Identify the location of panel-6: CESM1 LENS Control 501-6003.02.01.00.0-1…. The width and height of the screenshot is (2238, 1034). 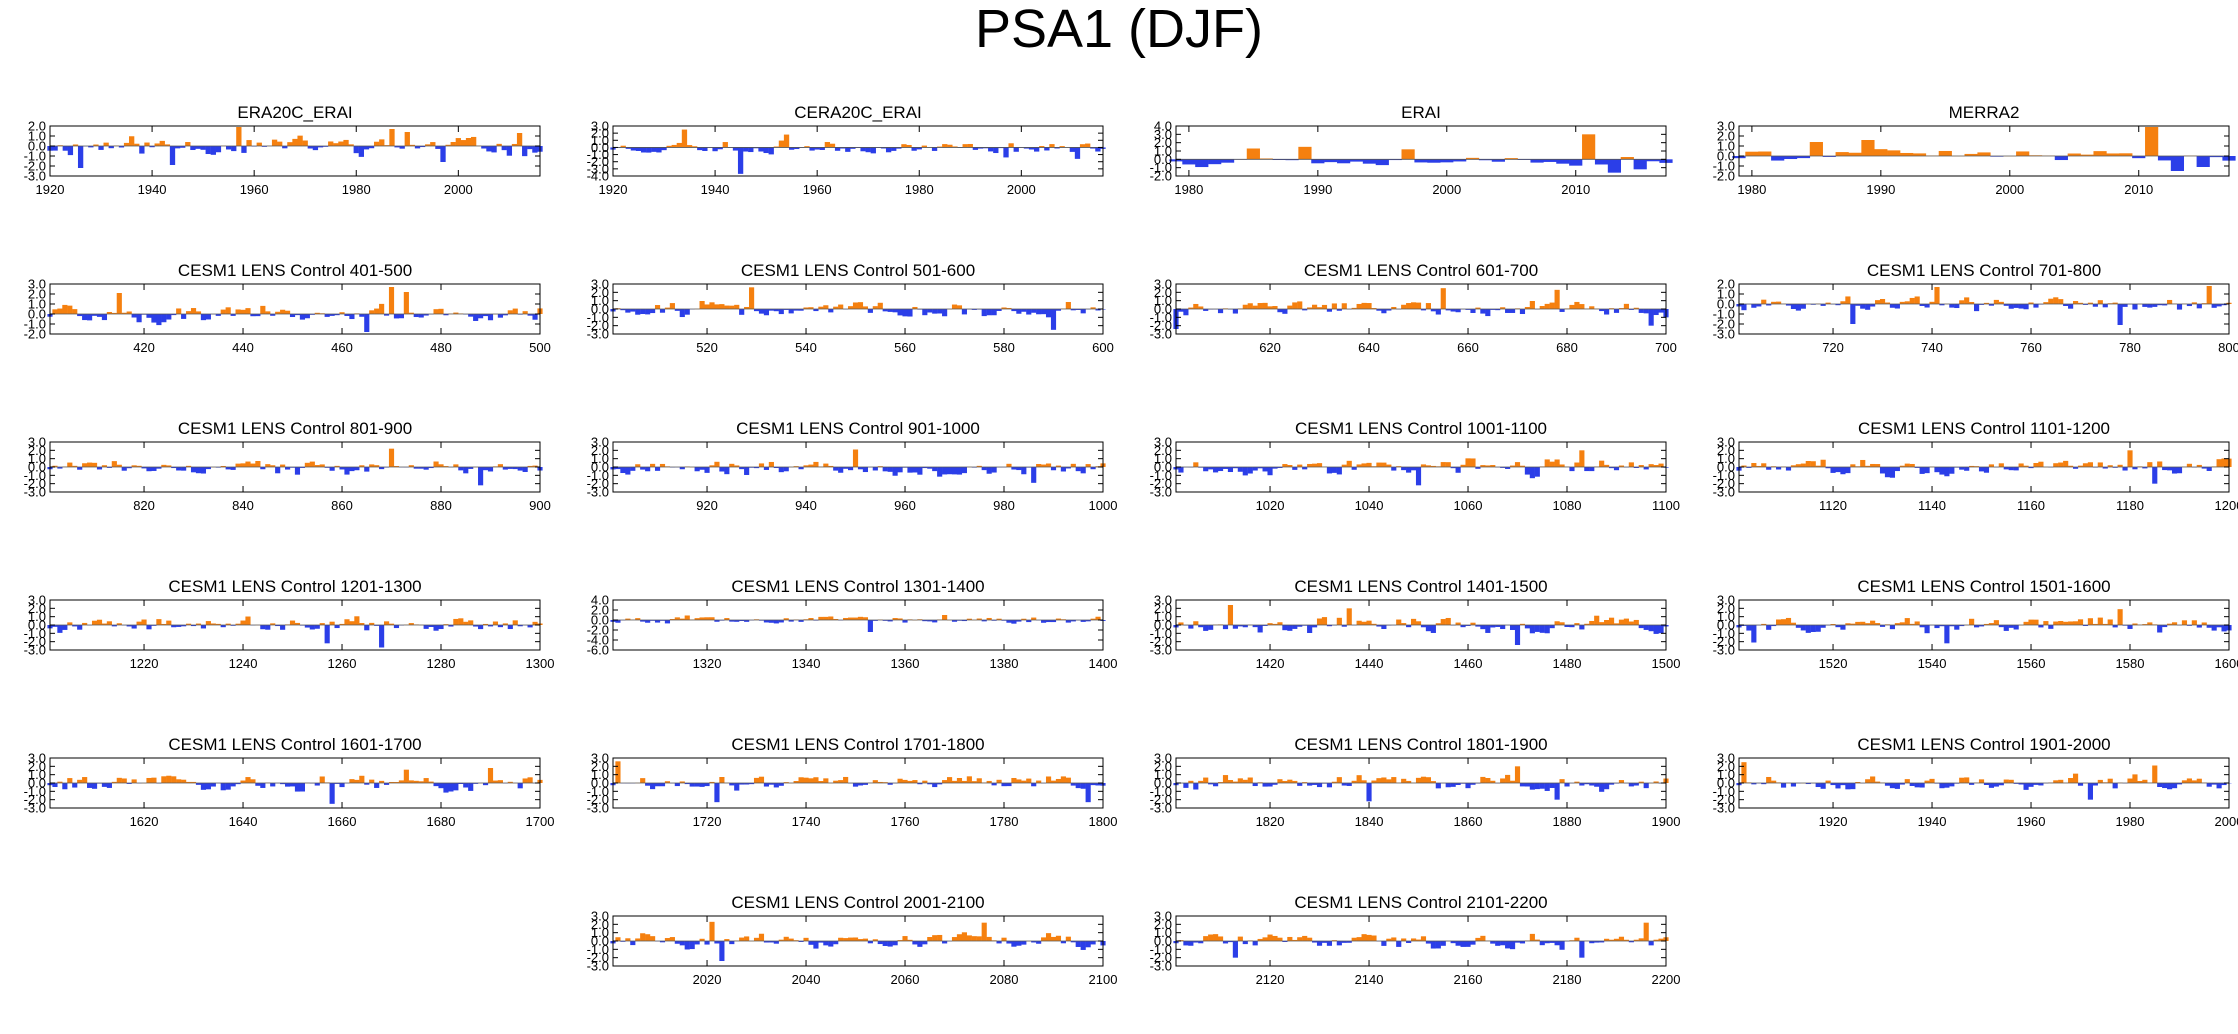
(850, 308).